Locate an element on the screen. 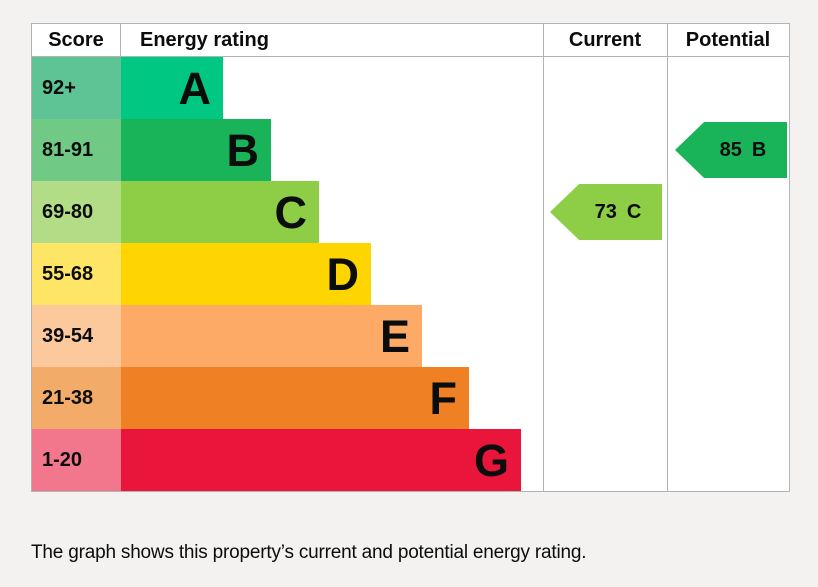 This screenshot has width=818, height=587. score-column-header: Score is located at coordinates (76, 40).